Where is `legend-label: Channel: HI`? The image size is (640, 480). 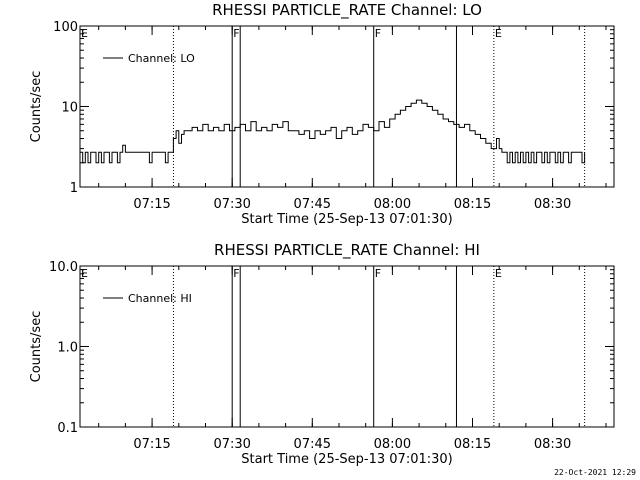
legend-label: Channel: HI is located at coordinates (160, 298).